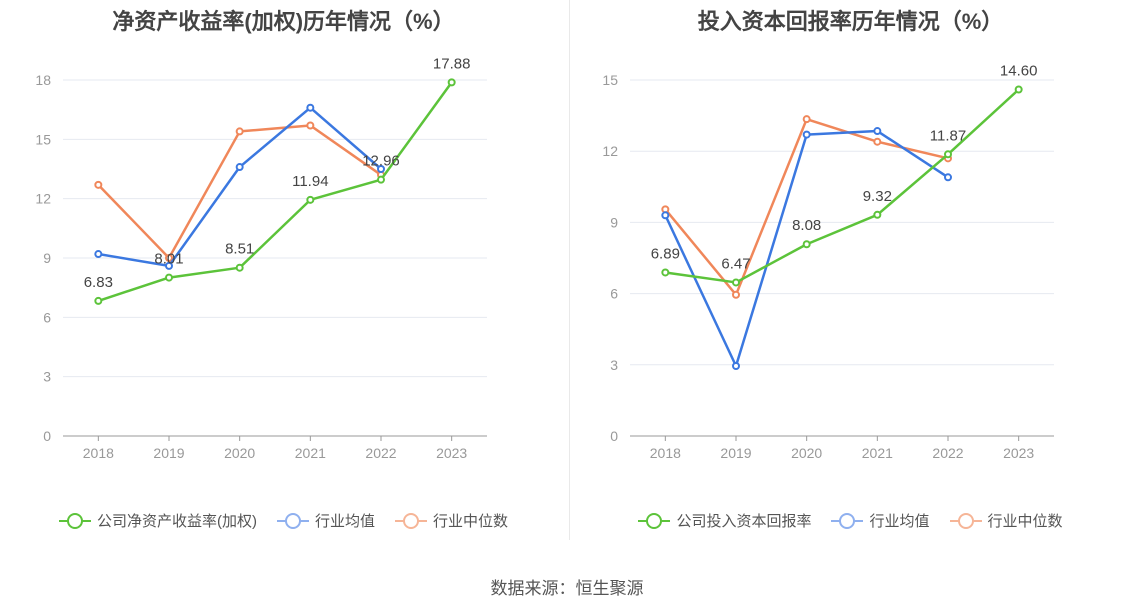 This screenshot has width=1134, height=612. What do you see at coordinates (665, 253) in the screenshot?
I see `data-label: 6.89` at bounding box center [665, 253].